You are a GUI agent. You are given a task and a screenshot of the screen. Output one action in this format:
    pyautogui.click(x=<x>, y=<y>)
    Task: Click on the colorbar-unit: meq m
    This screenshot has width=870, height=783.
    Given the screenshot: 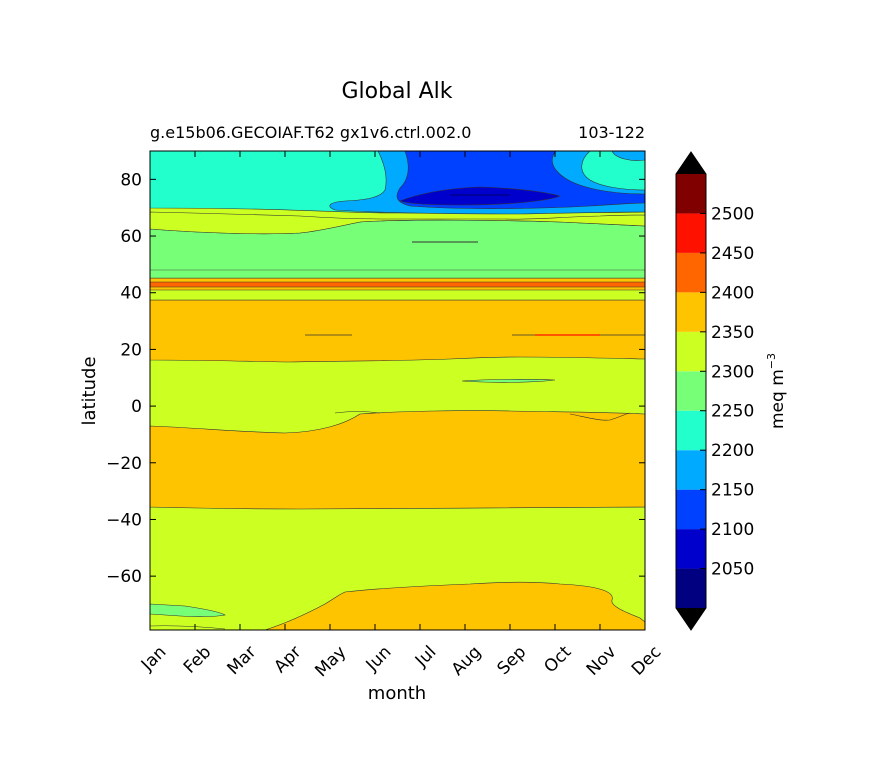 What is the action you would take?
    pyautogui.click(x=778, y=399)
    